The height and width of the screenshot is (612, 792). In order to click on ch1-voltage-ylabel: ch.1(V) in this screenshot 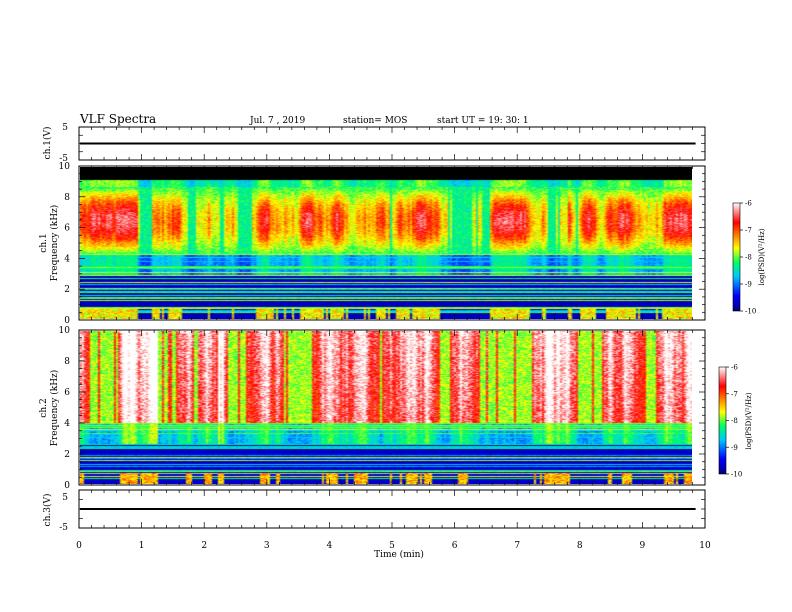, I will do `click(47, 143)`.